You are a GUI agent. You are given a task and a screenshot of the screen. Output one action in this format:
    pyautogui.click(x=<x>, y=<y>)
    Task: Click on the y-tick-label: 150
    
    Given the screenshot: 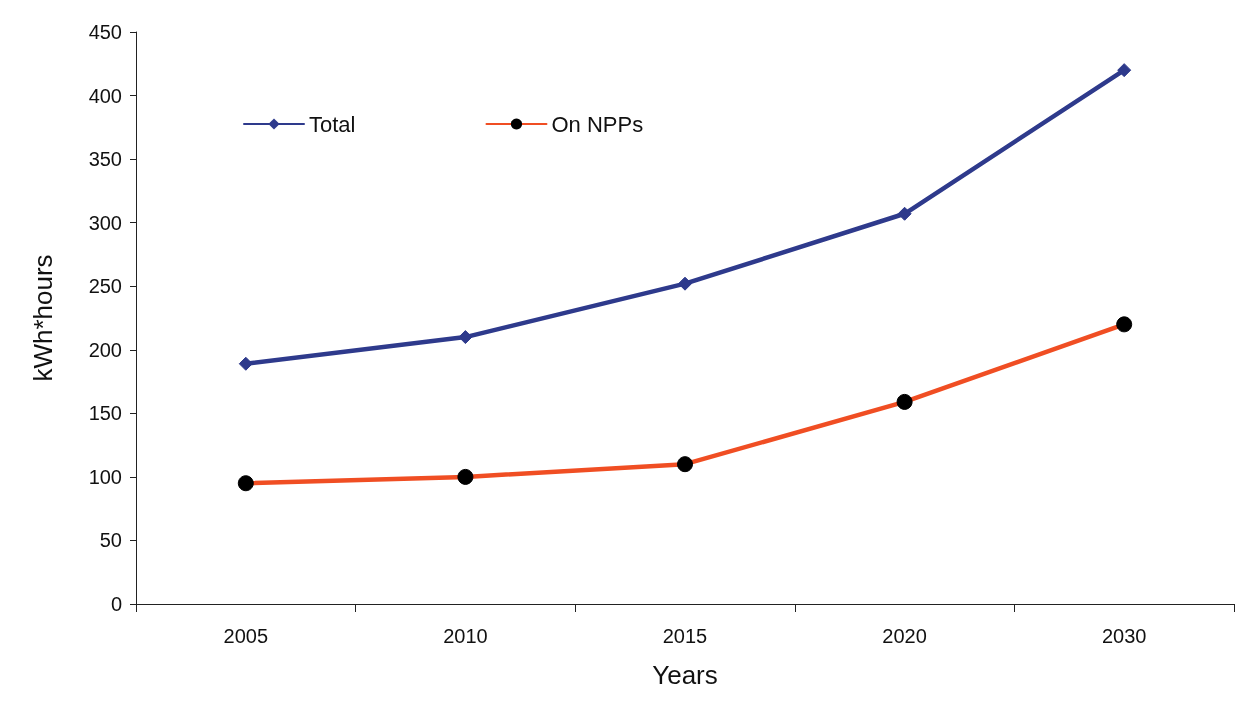 What is the action you would take?
    pyautogui.click(x=105, y=413)
    